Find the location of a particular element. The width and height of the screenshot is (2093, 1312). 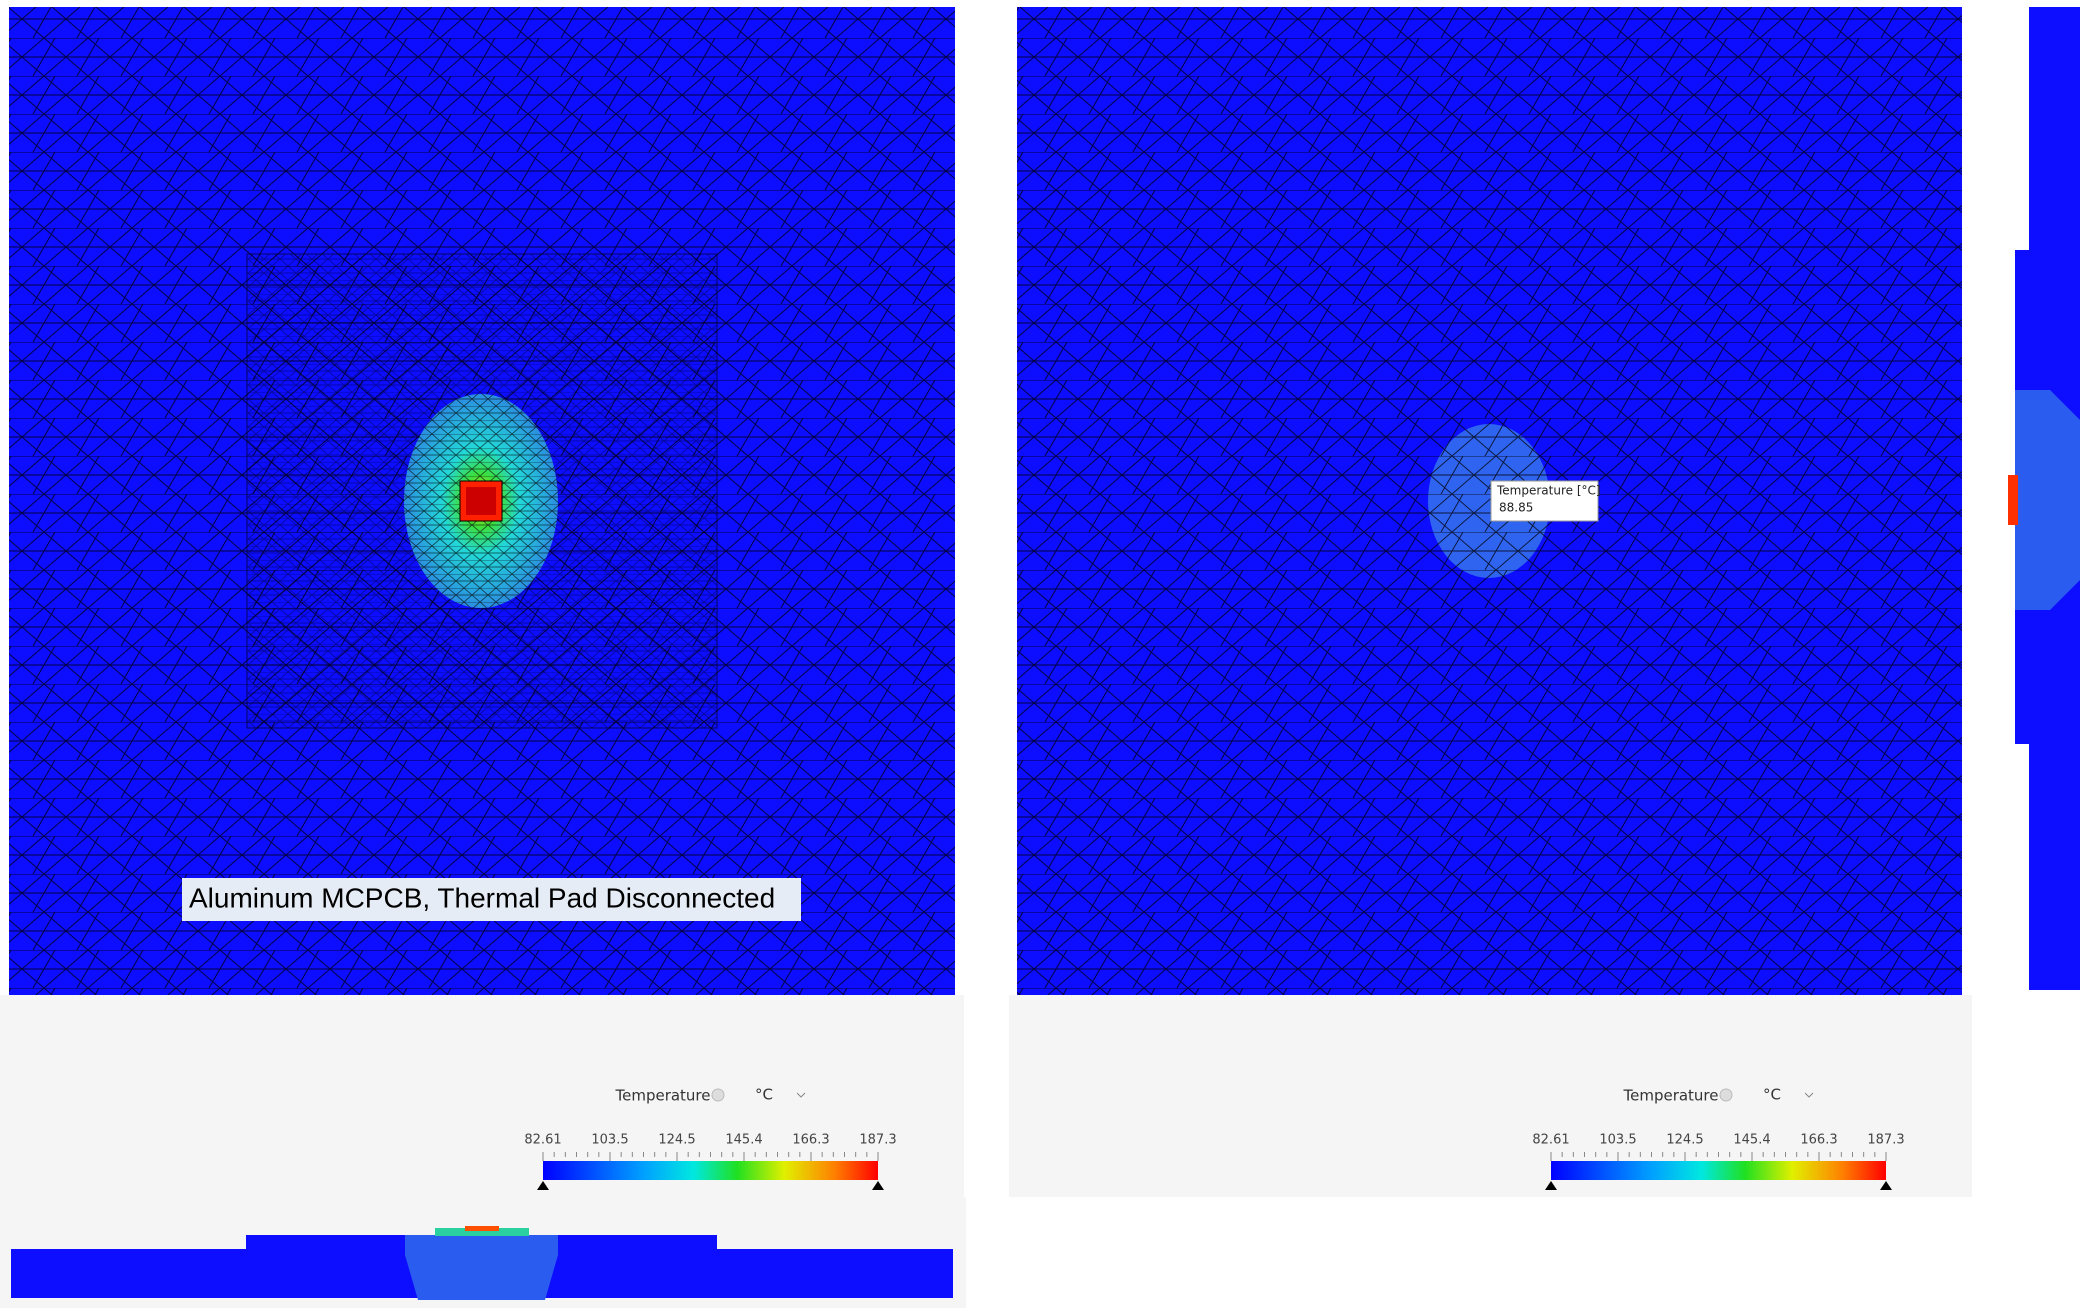

side-pad is located at coordinates (2047, 500).